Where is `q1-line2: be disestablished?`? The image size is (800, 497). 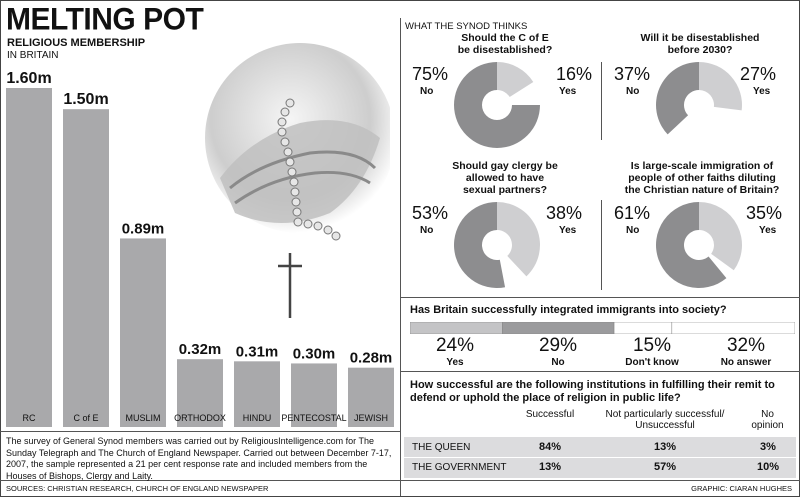 q1-line2: be disestablished? is located at coordinates (505, 50).